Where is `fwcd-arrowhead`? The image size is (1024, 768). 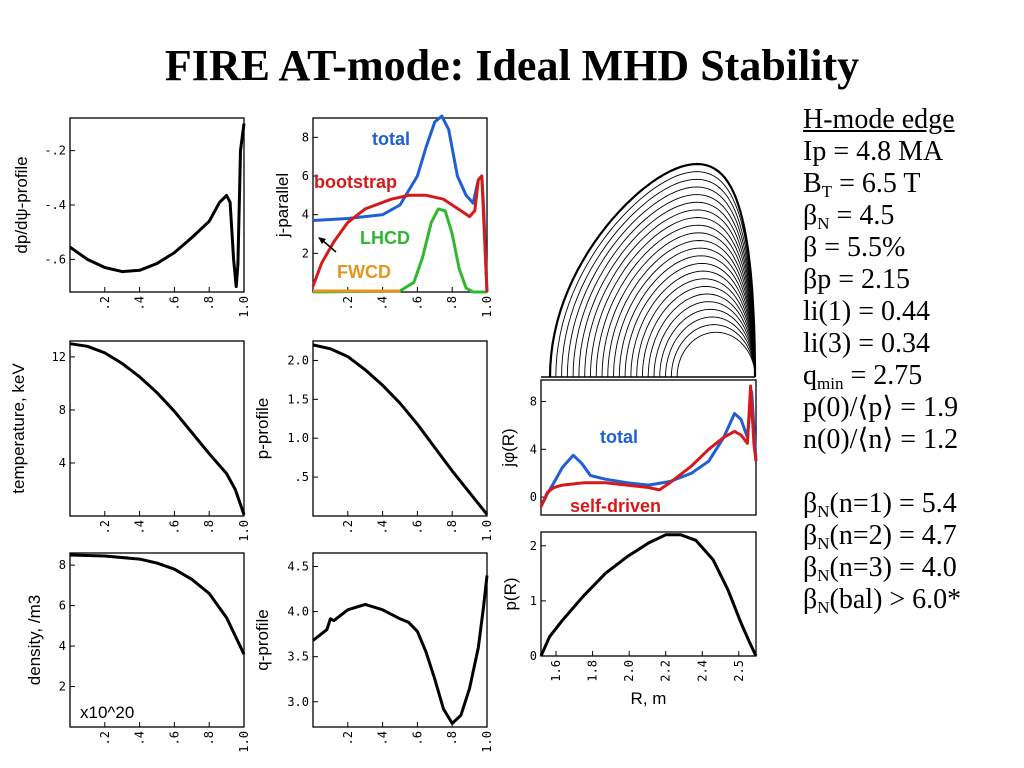 fwcd-arrowhead is located at coordinates (322, 240).